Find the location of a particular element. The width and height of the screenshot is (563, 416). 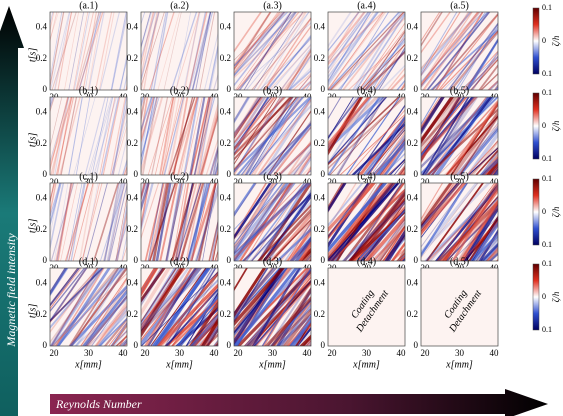

panel-label: (d.3) is located at coordinates (272, 261).